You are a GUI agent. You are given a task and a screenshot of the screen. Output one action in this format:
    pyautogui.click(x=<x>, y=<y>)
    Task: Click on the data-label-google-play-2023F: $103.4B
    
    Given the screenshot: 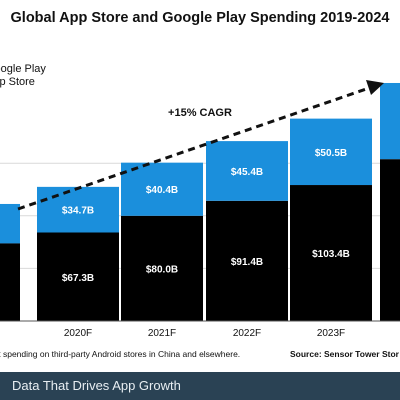 What is the action you would take?
    pyautogui.click(x=331, y=254)
    